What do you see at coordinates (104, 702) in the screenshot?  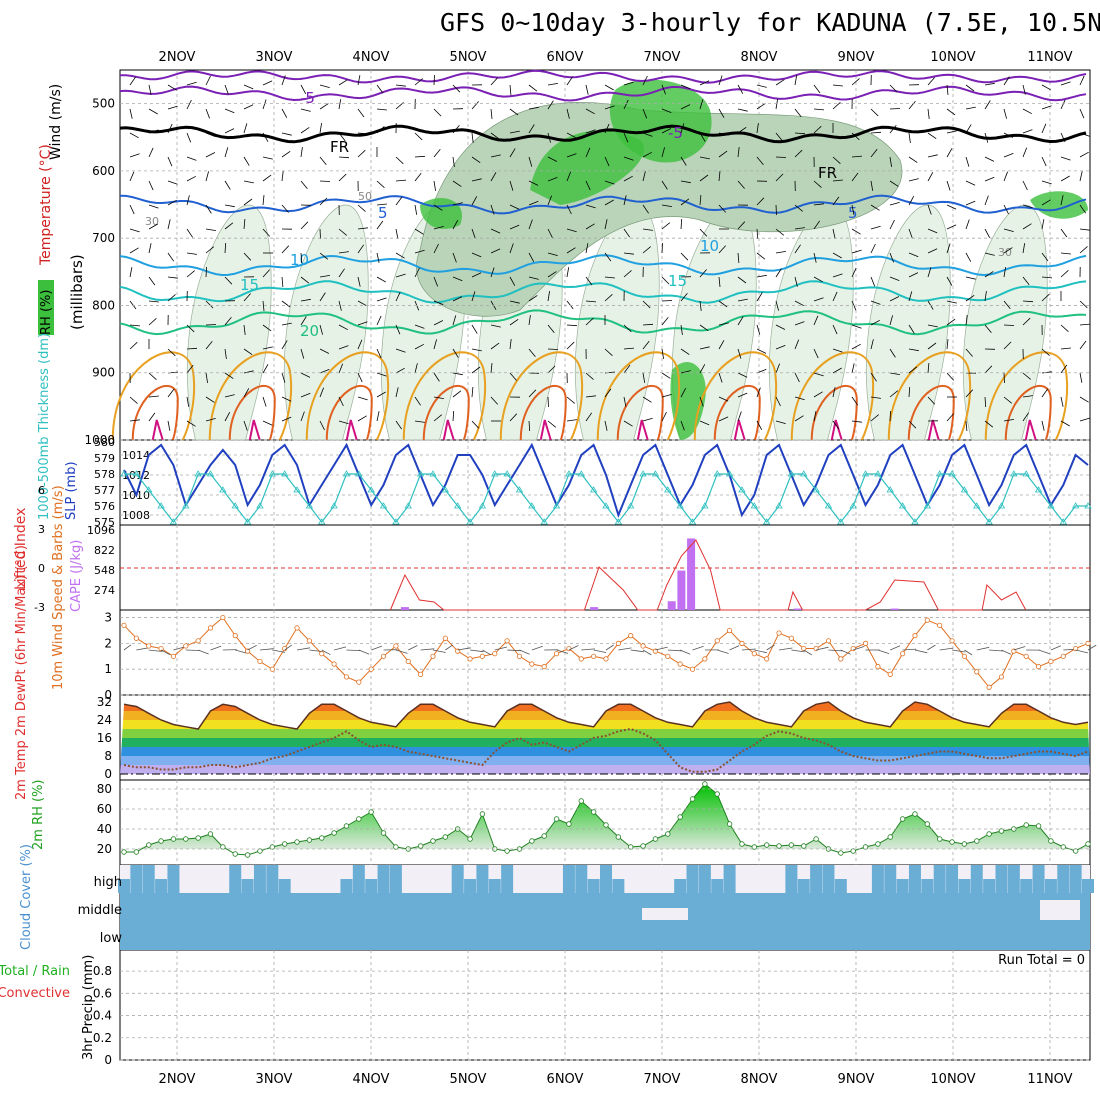 I see `temp-tick: 32` at bounding box center [104, 702].